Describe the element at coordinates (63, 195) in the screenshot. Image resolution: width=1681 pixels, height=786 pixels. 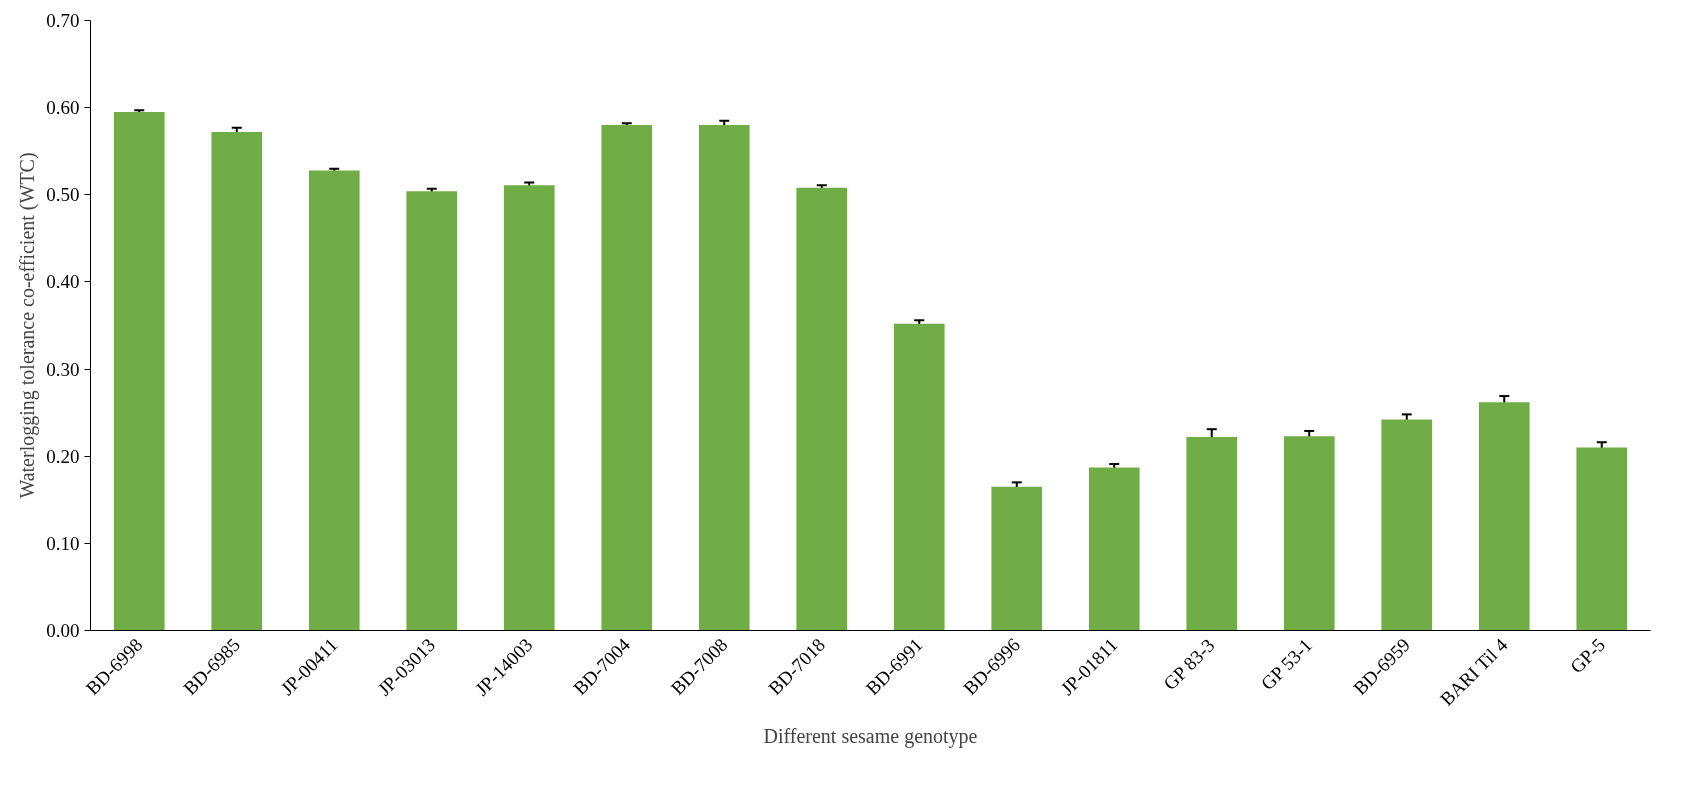
I see `y-tick-label: 0.50` at that location.